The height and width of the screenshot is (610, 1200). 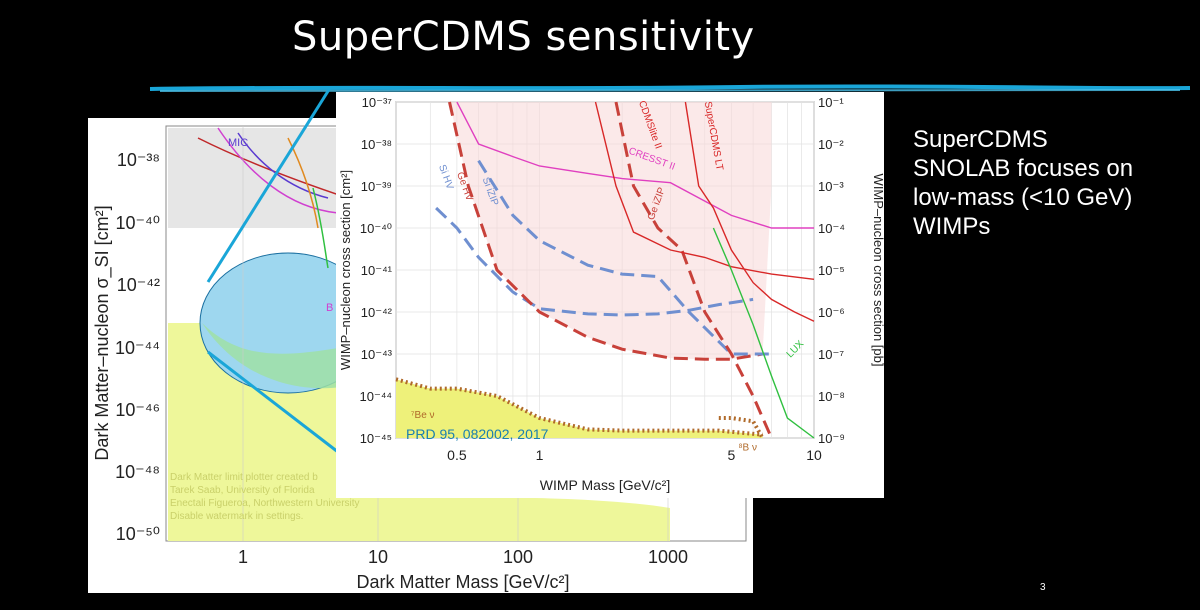 What do you see at coordinates (831, 186) in the screenshot?
I see `y-tick-label-right: 10⁻³` at bounding box center [831, 186].